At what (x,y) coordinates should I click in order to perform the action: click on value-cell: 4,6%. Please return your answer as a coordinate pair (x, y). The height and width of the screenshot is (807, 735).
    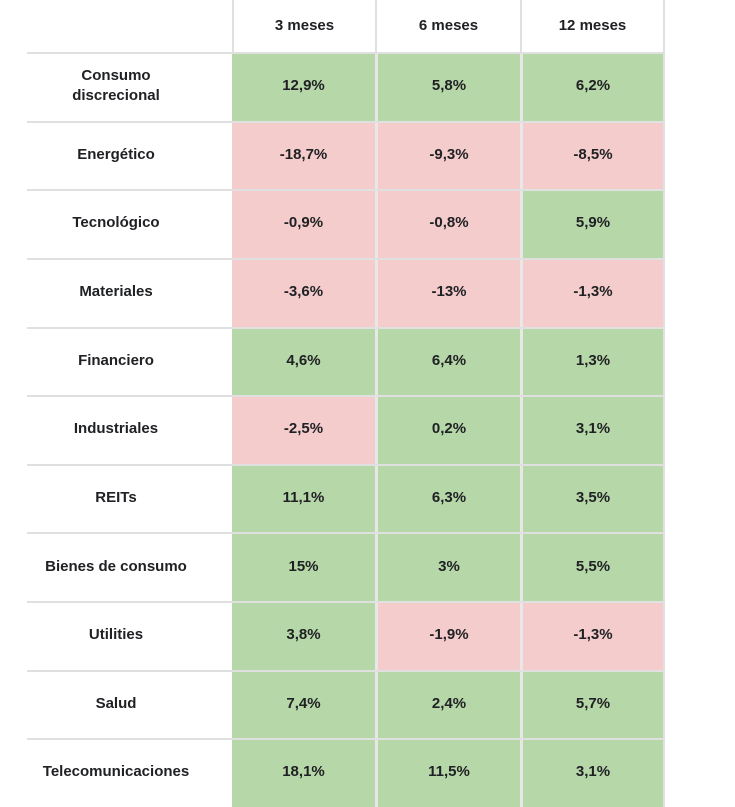
    Looking at the image, I should click on (303, 361).